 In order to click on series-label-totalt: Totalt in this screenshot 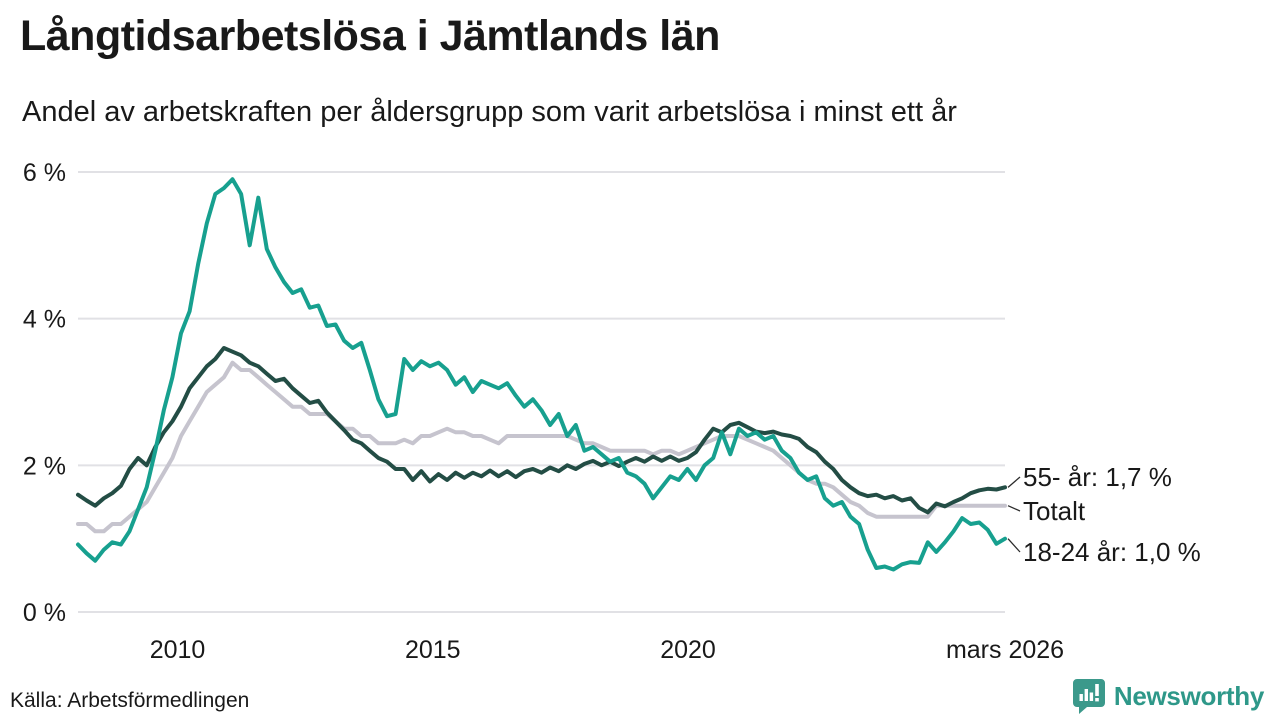, I will do `click(1054, 511)`.